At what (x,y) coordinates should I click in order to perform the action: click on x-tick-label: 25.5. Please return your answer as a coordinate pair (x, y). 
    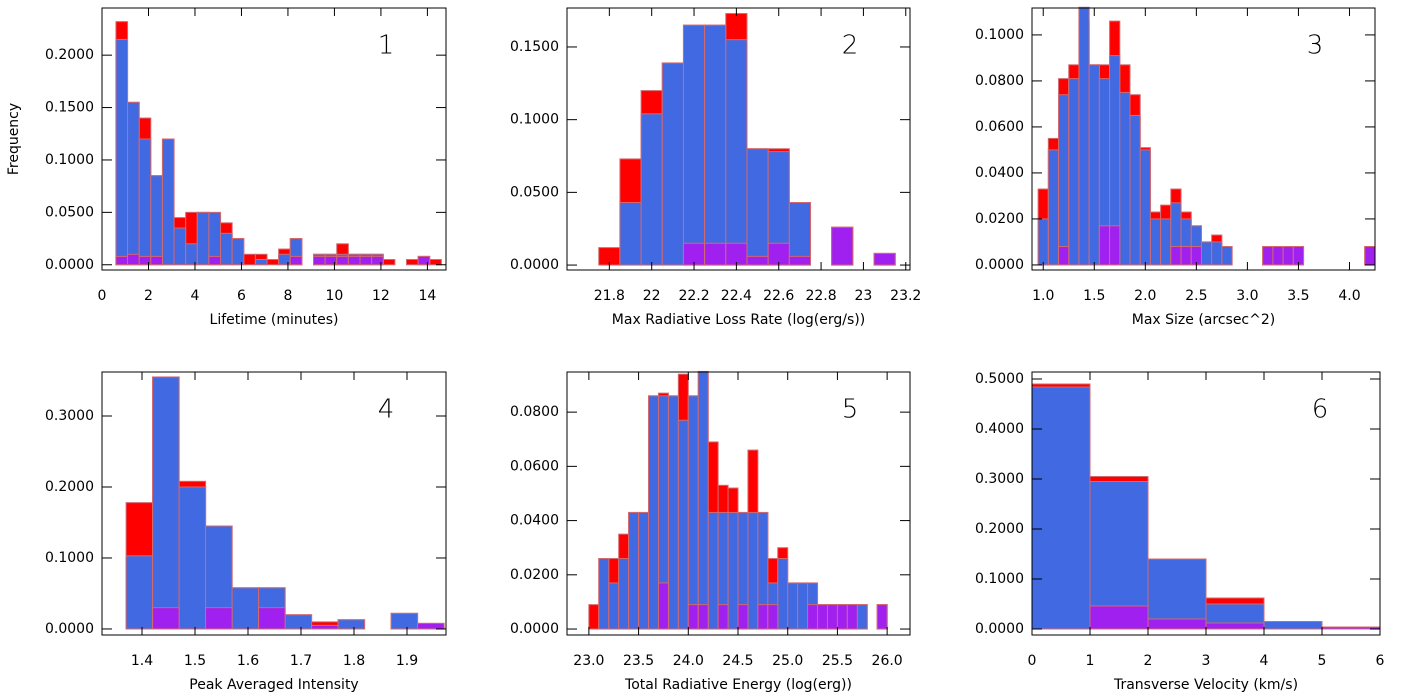
    Looking at the image, I should click on (837, 661).